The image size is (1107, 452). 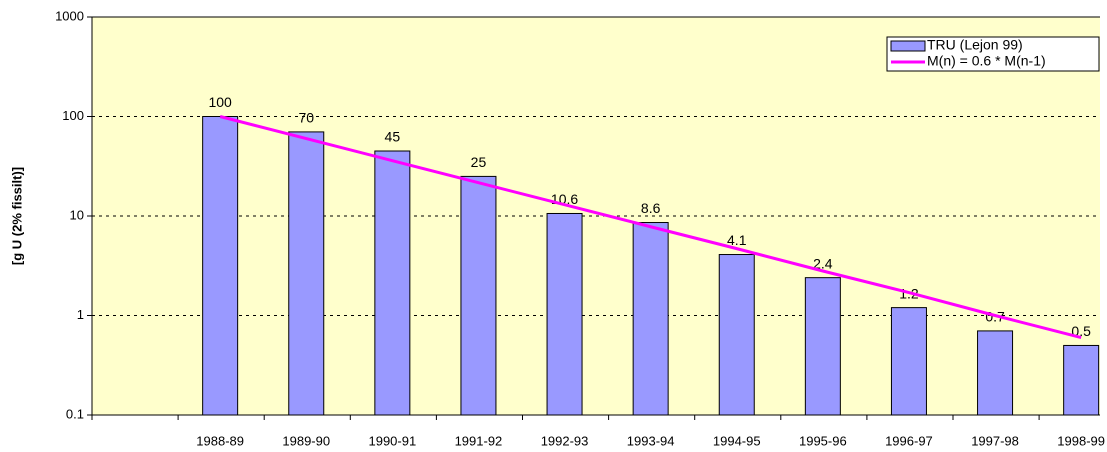 I want to click on x-tick-label: 1995-96, so click(x=823, y=440).